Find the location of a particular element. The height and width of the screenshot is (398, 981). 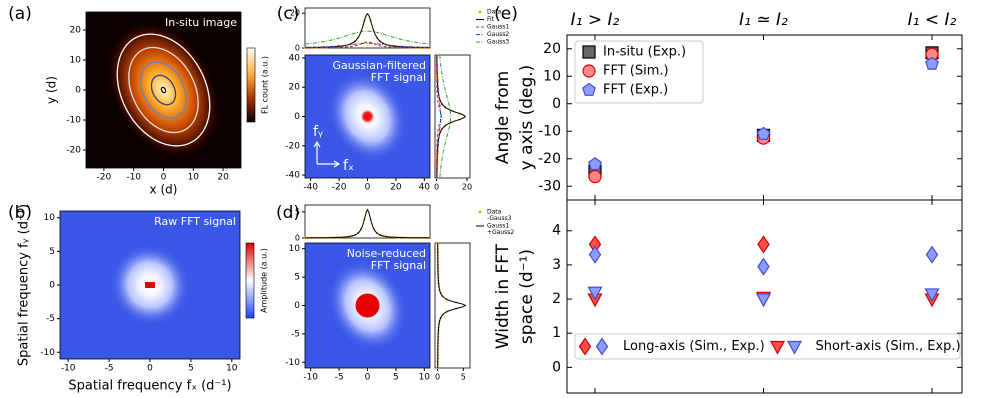

x-tick-label: -20 is located at coordinates (104, 178).